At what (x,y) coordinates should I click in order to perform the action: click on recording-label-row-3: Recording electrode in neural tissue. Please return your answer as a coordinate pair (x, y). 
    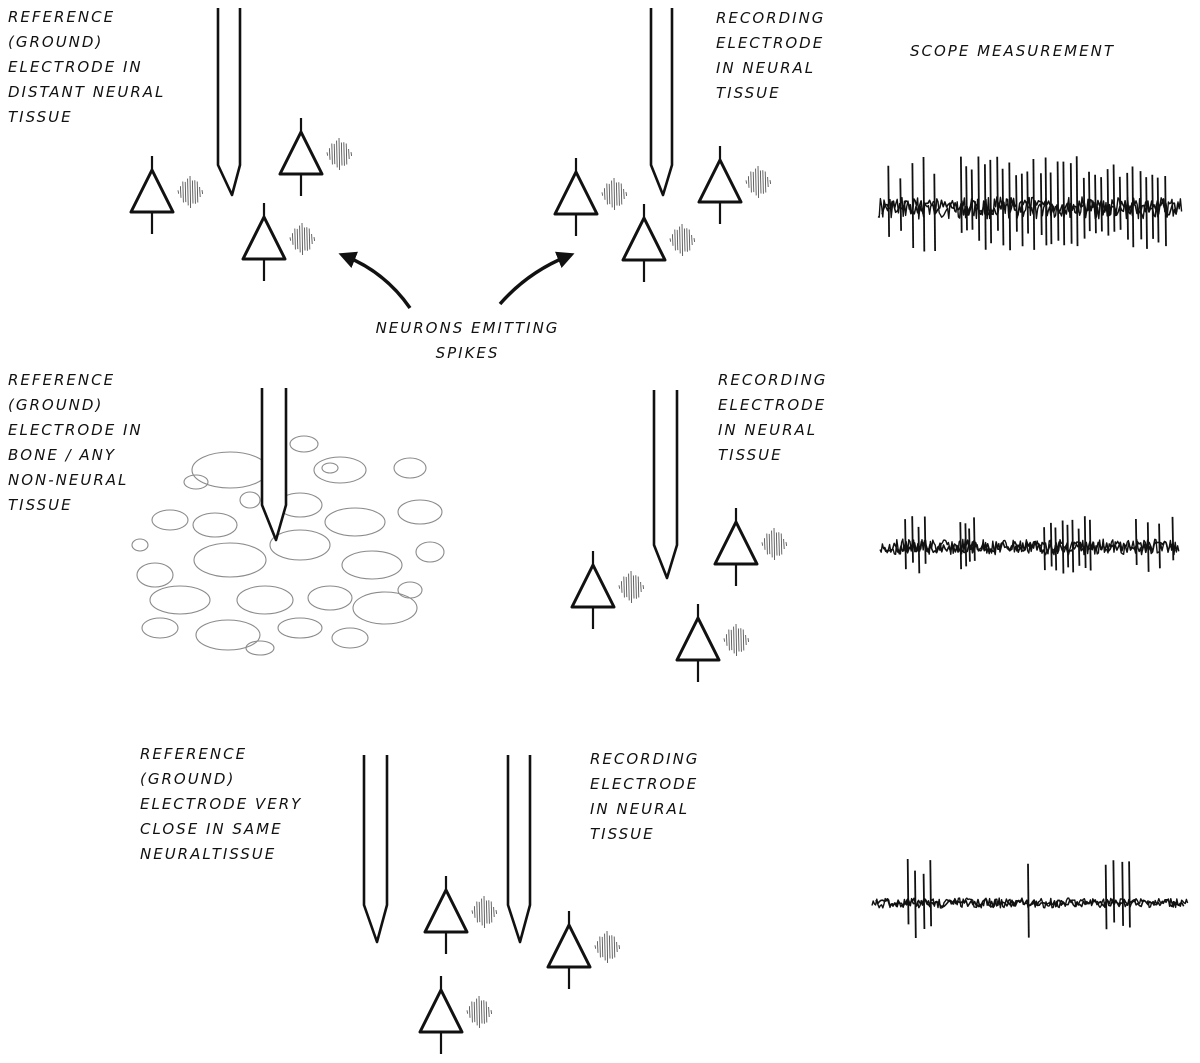
    Looking at the image, I should click on (645, 796).